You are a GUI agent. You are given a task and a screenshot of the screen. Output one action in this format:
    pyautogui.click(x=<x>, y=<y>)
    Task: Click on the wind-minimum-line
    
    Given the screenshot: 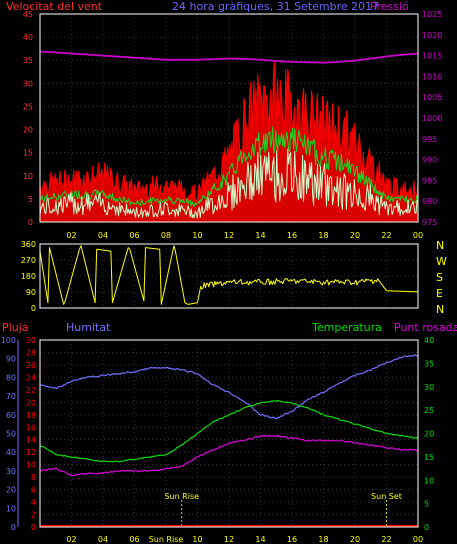 What is the action you would take?
    pyautogui.click(x=229, y=183)
    